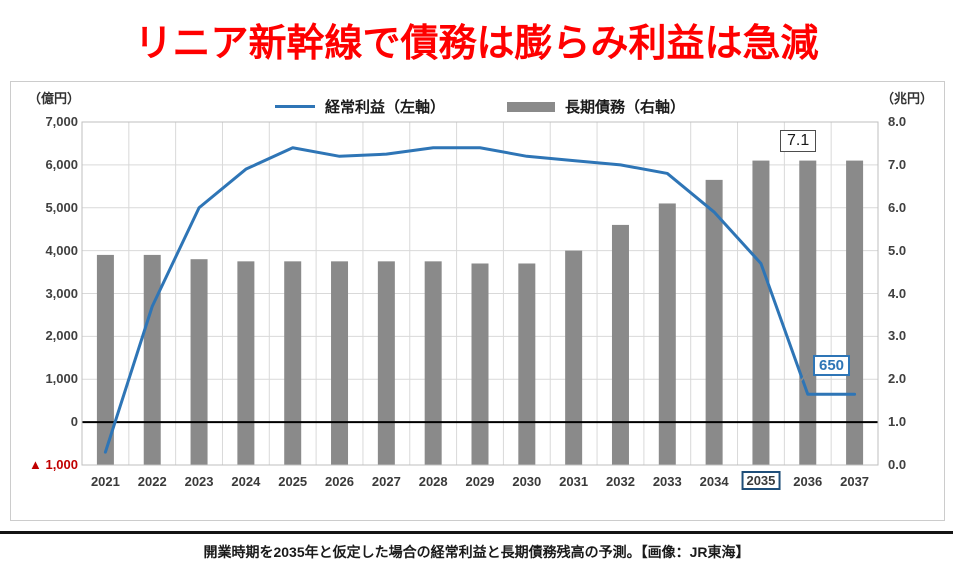 This screenshot has height=573, width=953. Describe the element at coordinates (53, 464) in the screenshot. I see `left-axis-tick: ▲ 1,000` at that location.